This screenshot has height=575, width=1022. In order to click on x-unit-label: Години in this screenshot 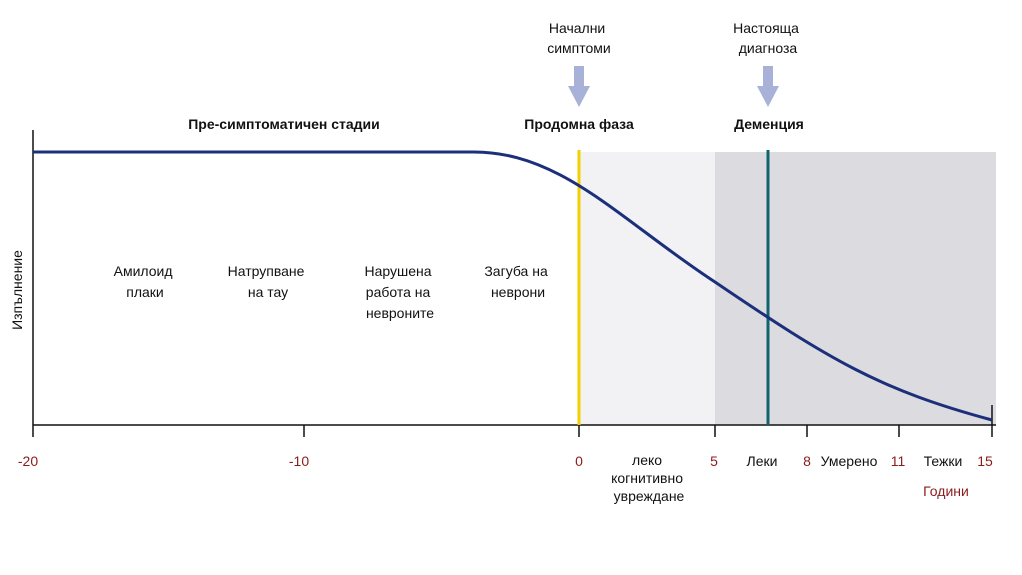, I will do `click(946, 491)`.